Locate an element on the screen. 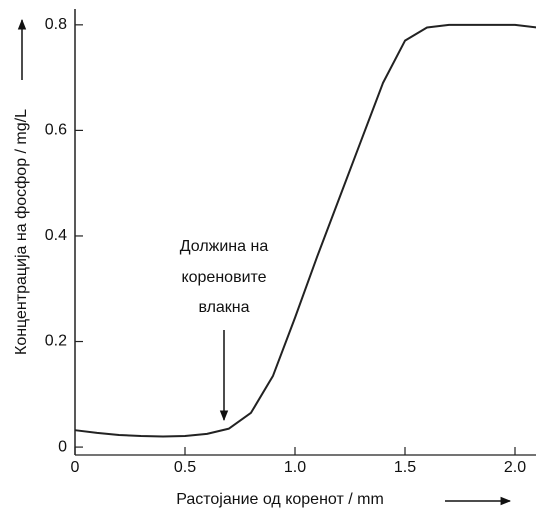 This screenshot has width=536, height=516. x-axis-label: Растојание од коренот / mm is located at coordinates (280, 499).